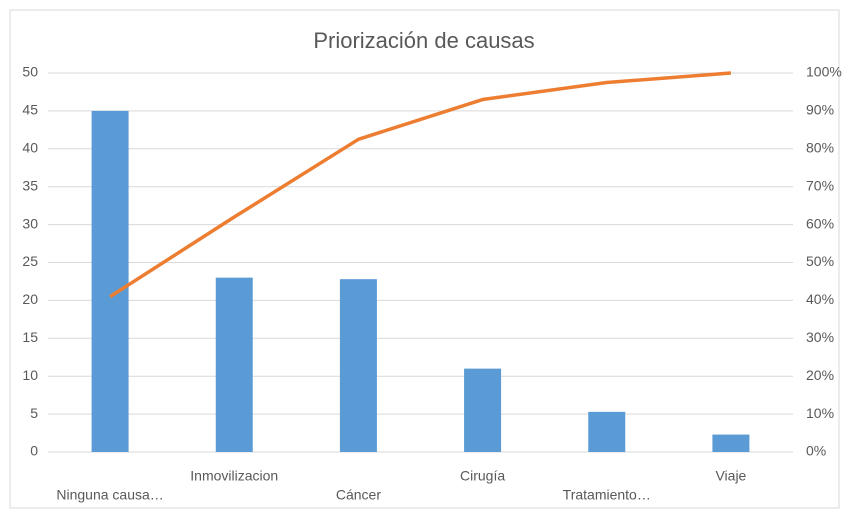 Image resolution: width=848 pixels, height=513 pixels. I want to click on y2-tick-label: 60%, so click(820, 223).